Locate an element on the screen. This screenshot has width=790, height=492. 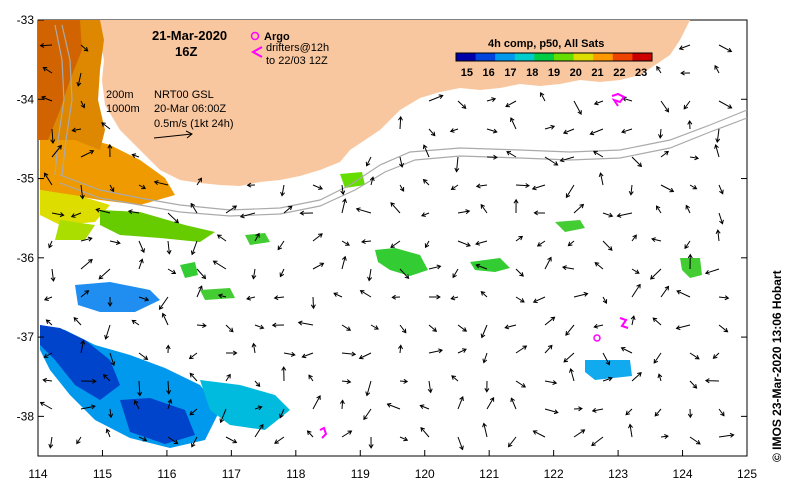
colorbar-tick-label: 15 is located at coordinates (467, 73).